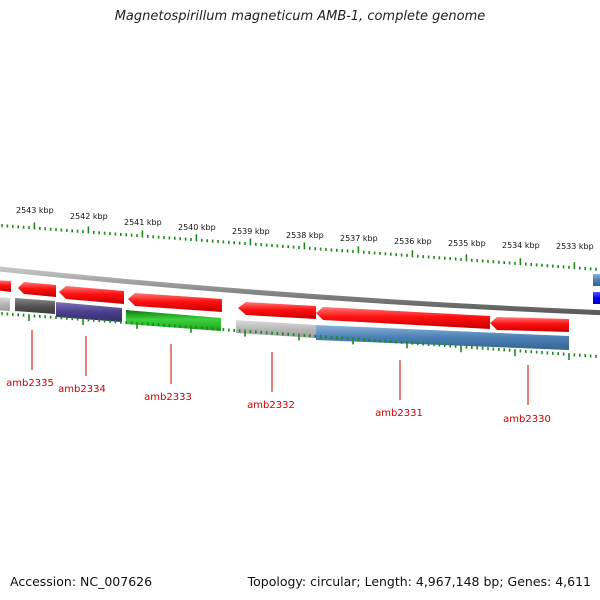 The height and width of the screenshot is (600, 600). I want to click on gene-label: amb2334, so click(82, 389).